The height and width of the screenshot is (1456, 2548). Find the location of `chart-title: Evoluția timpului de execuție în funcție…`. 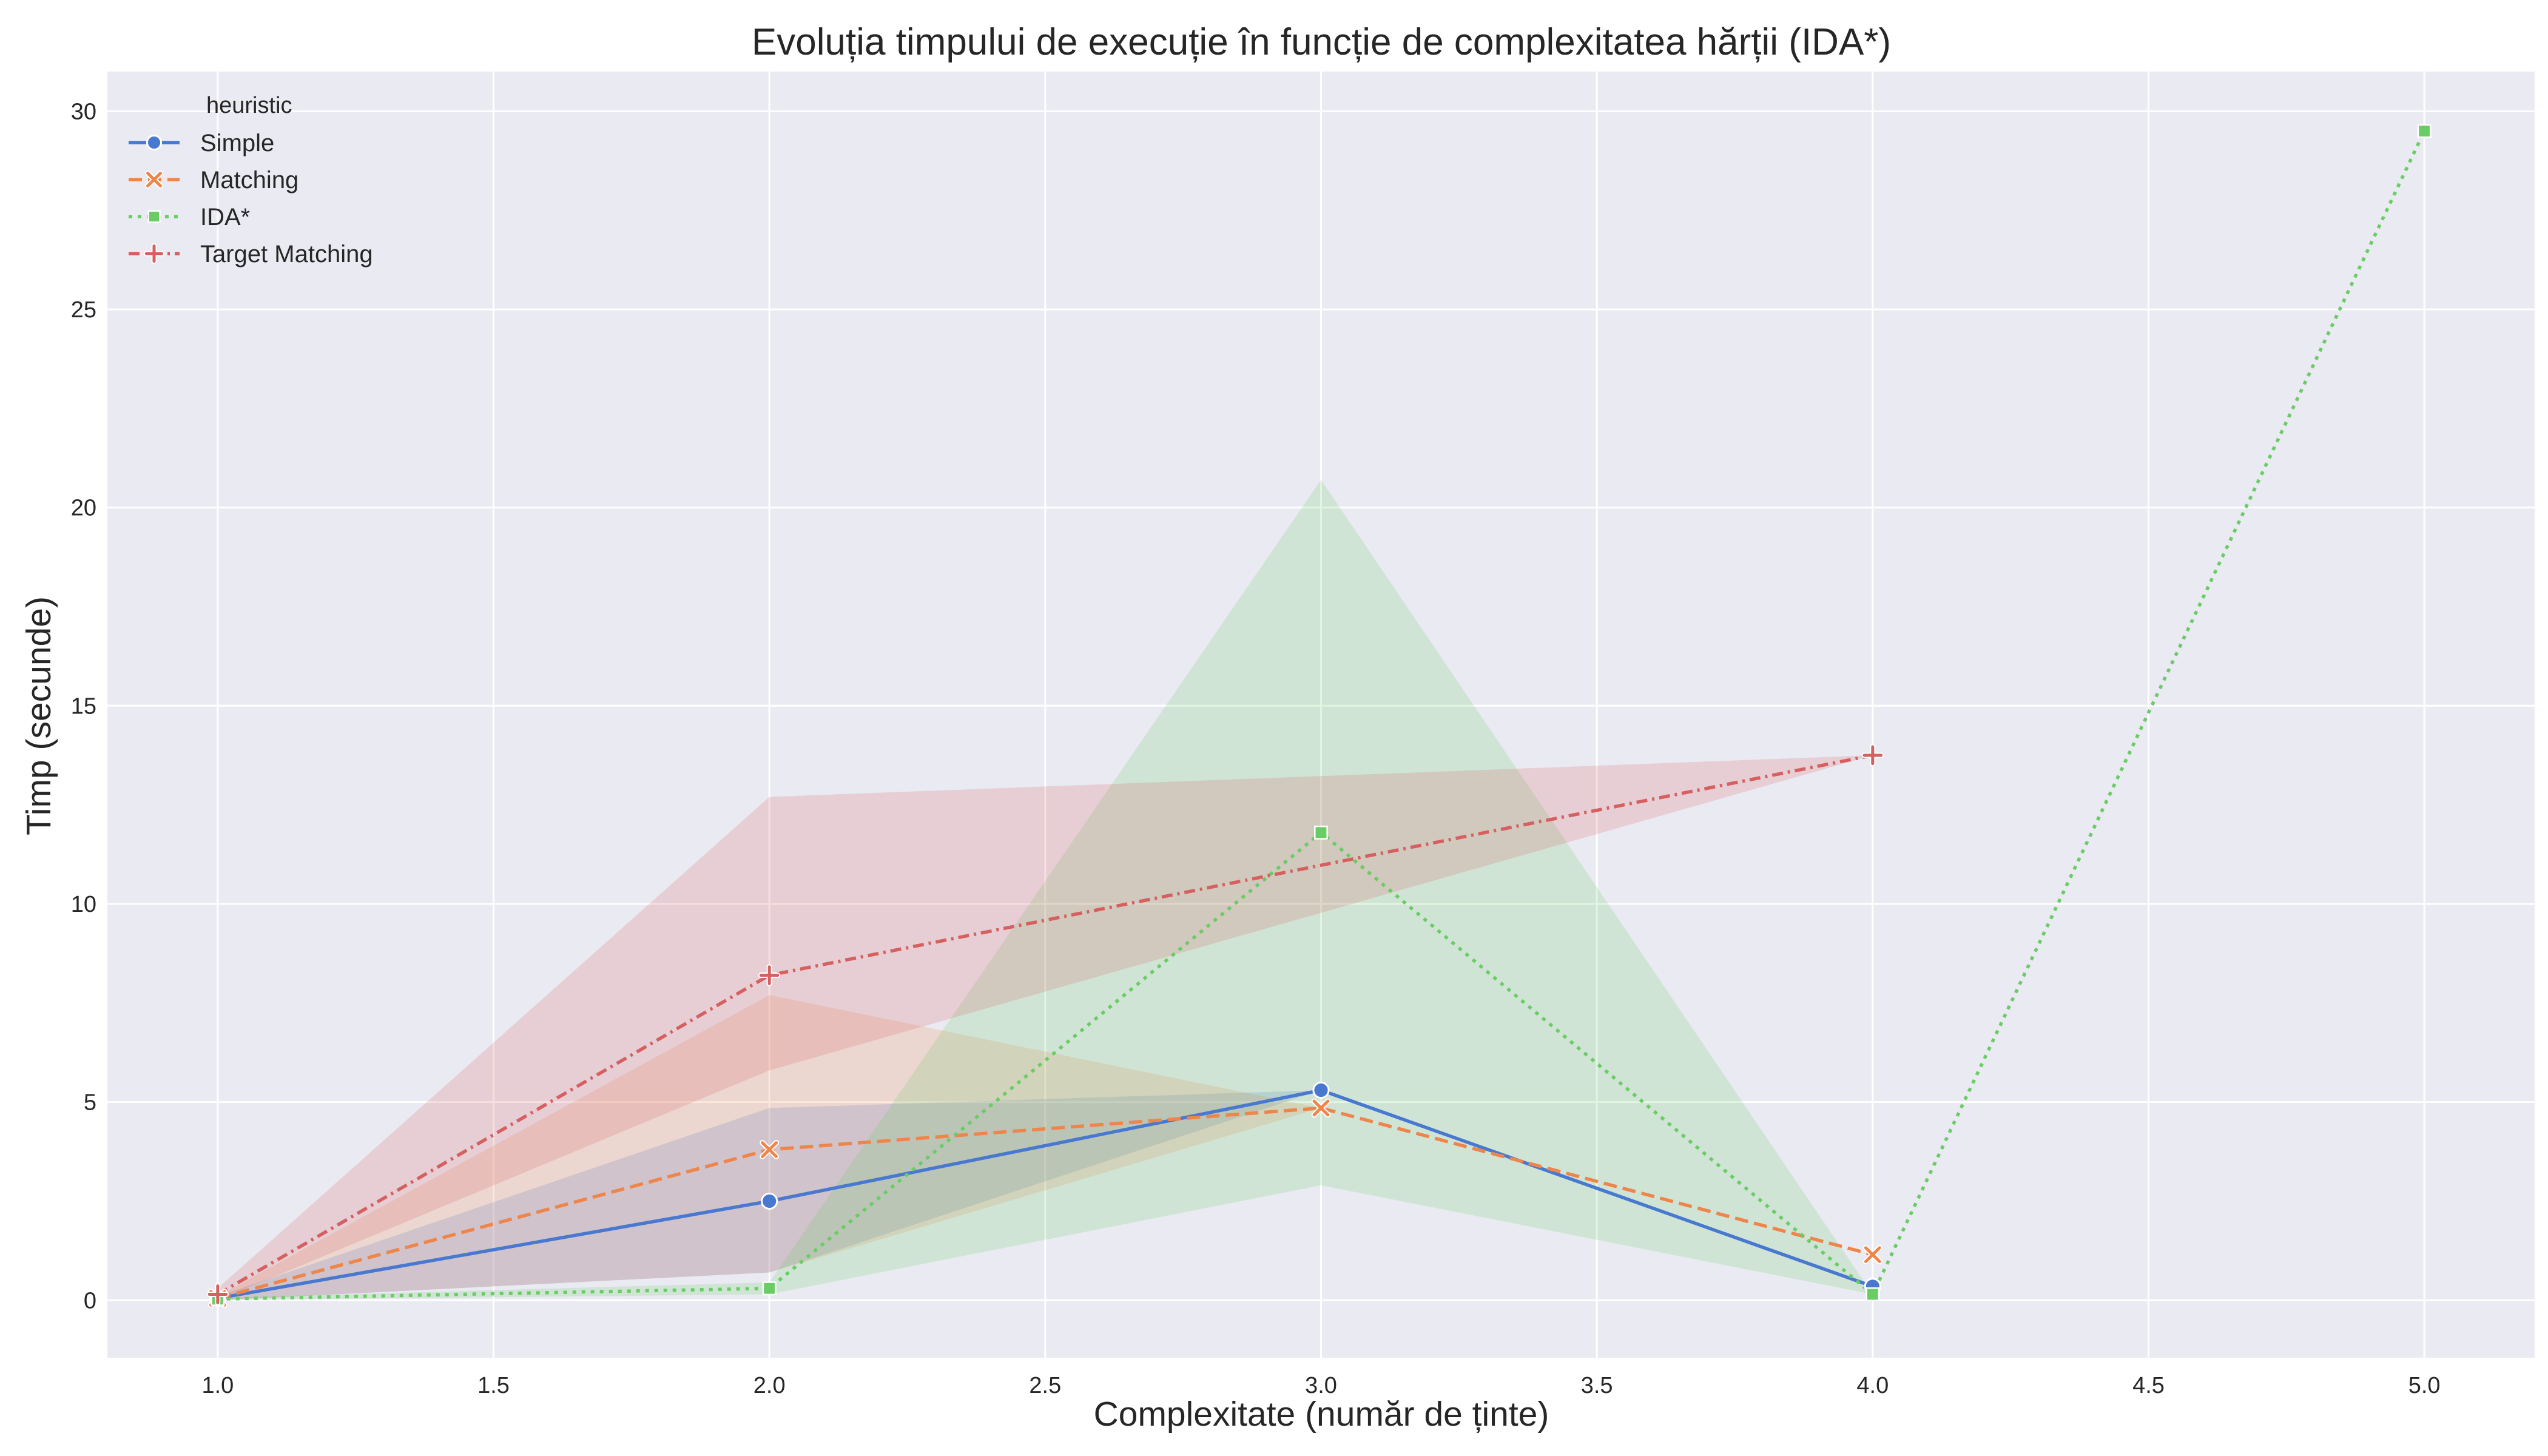

chart-title: Evoluția timpului de execuție în funcție… is located at coordinates (1321, 42).